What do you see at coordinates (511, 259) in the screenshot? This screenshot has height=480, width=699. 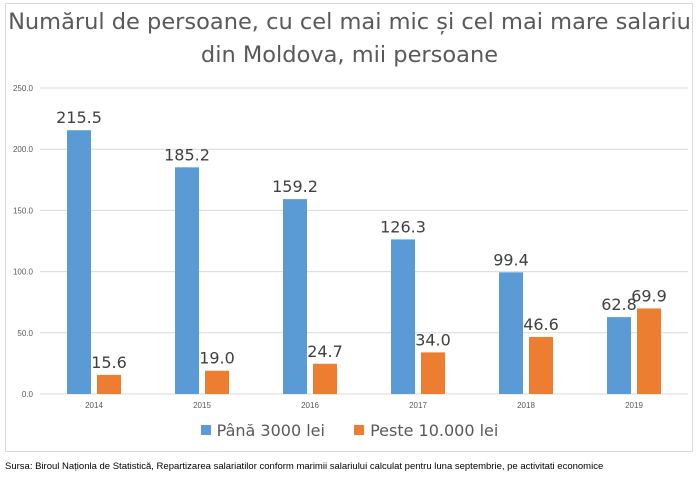 I see `data-label: 99.4` at bounding box center [511, 259].